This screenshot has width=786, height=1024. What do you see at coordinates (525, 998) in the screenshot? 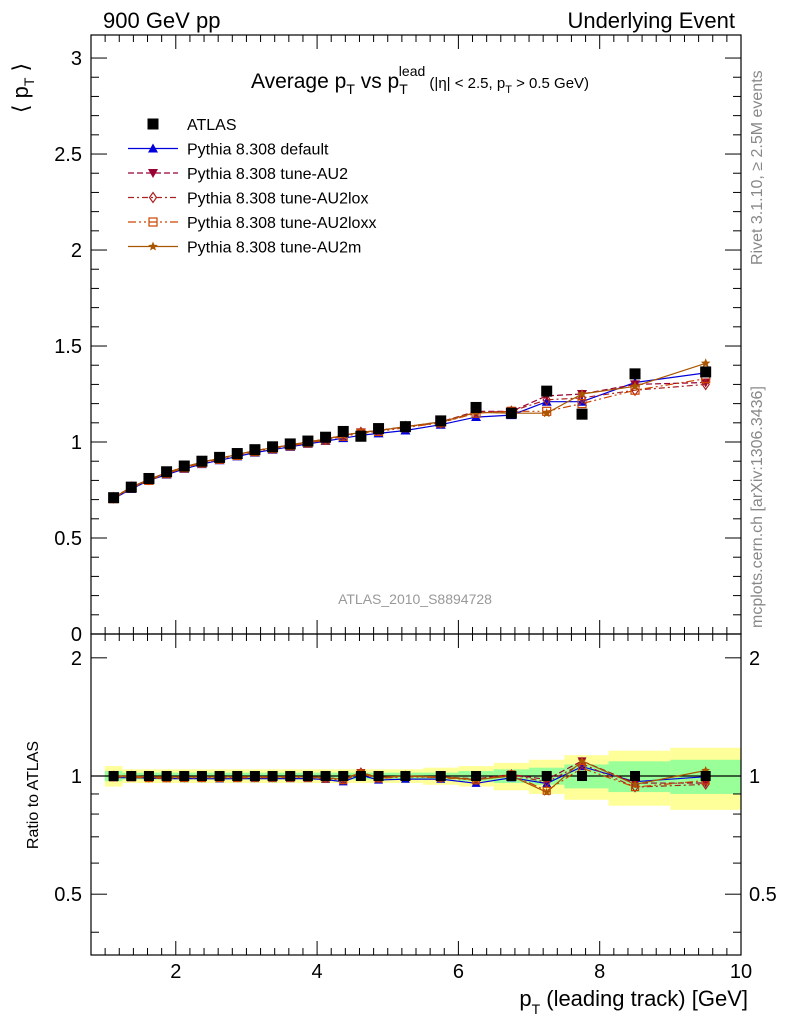
I see `xlabel-text: p` at bounding box center [525, 998].